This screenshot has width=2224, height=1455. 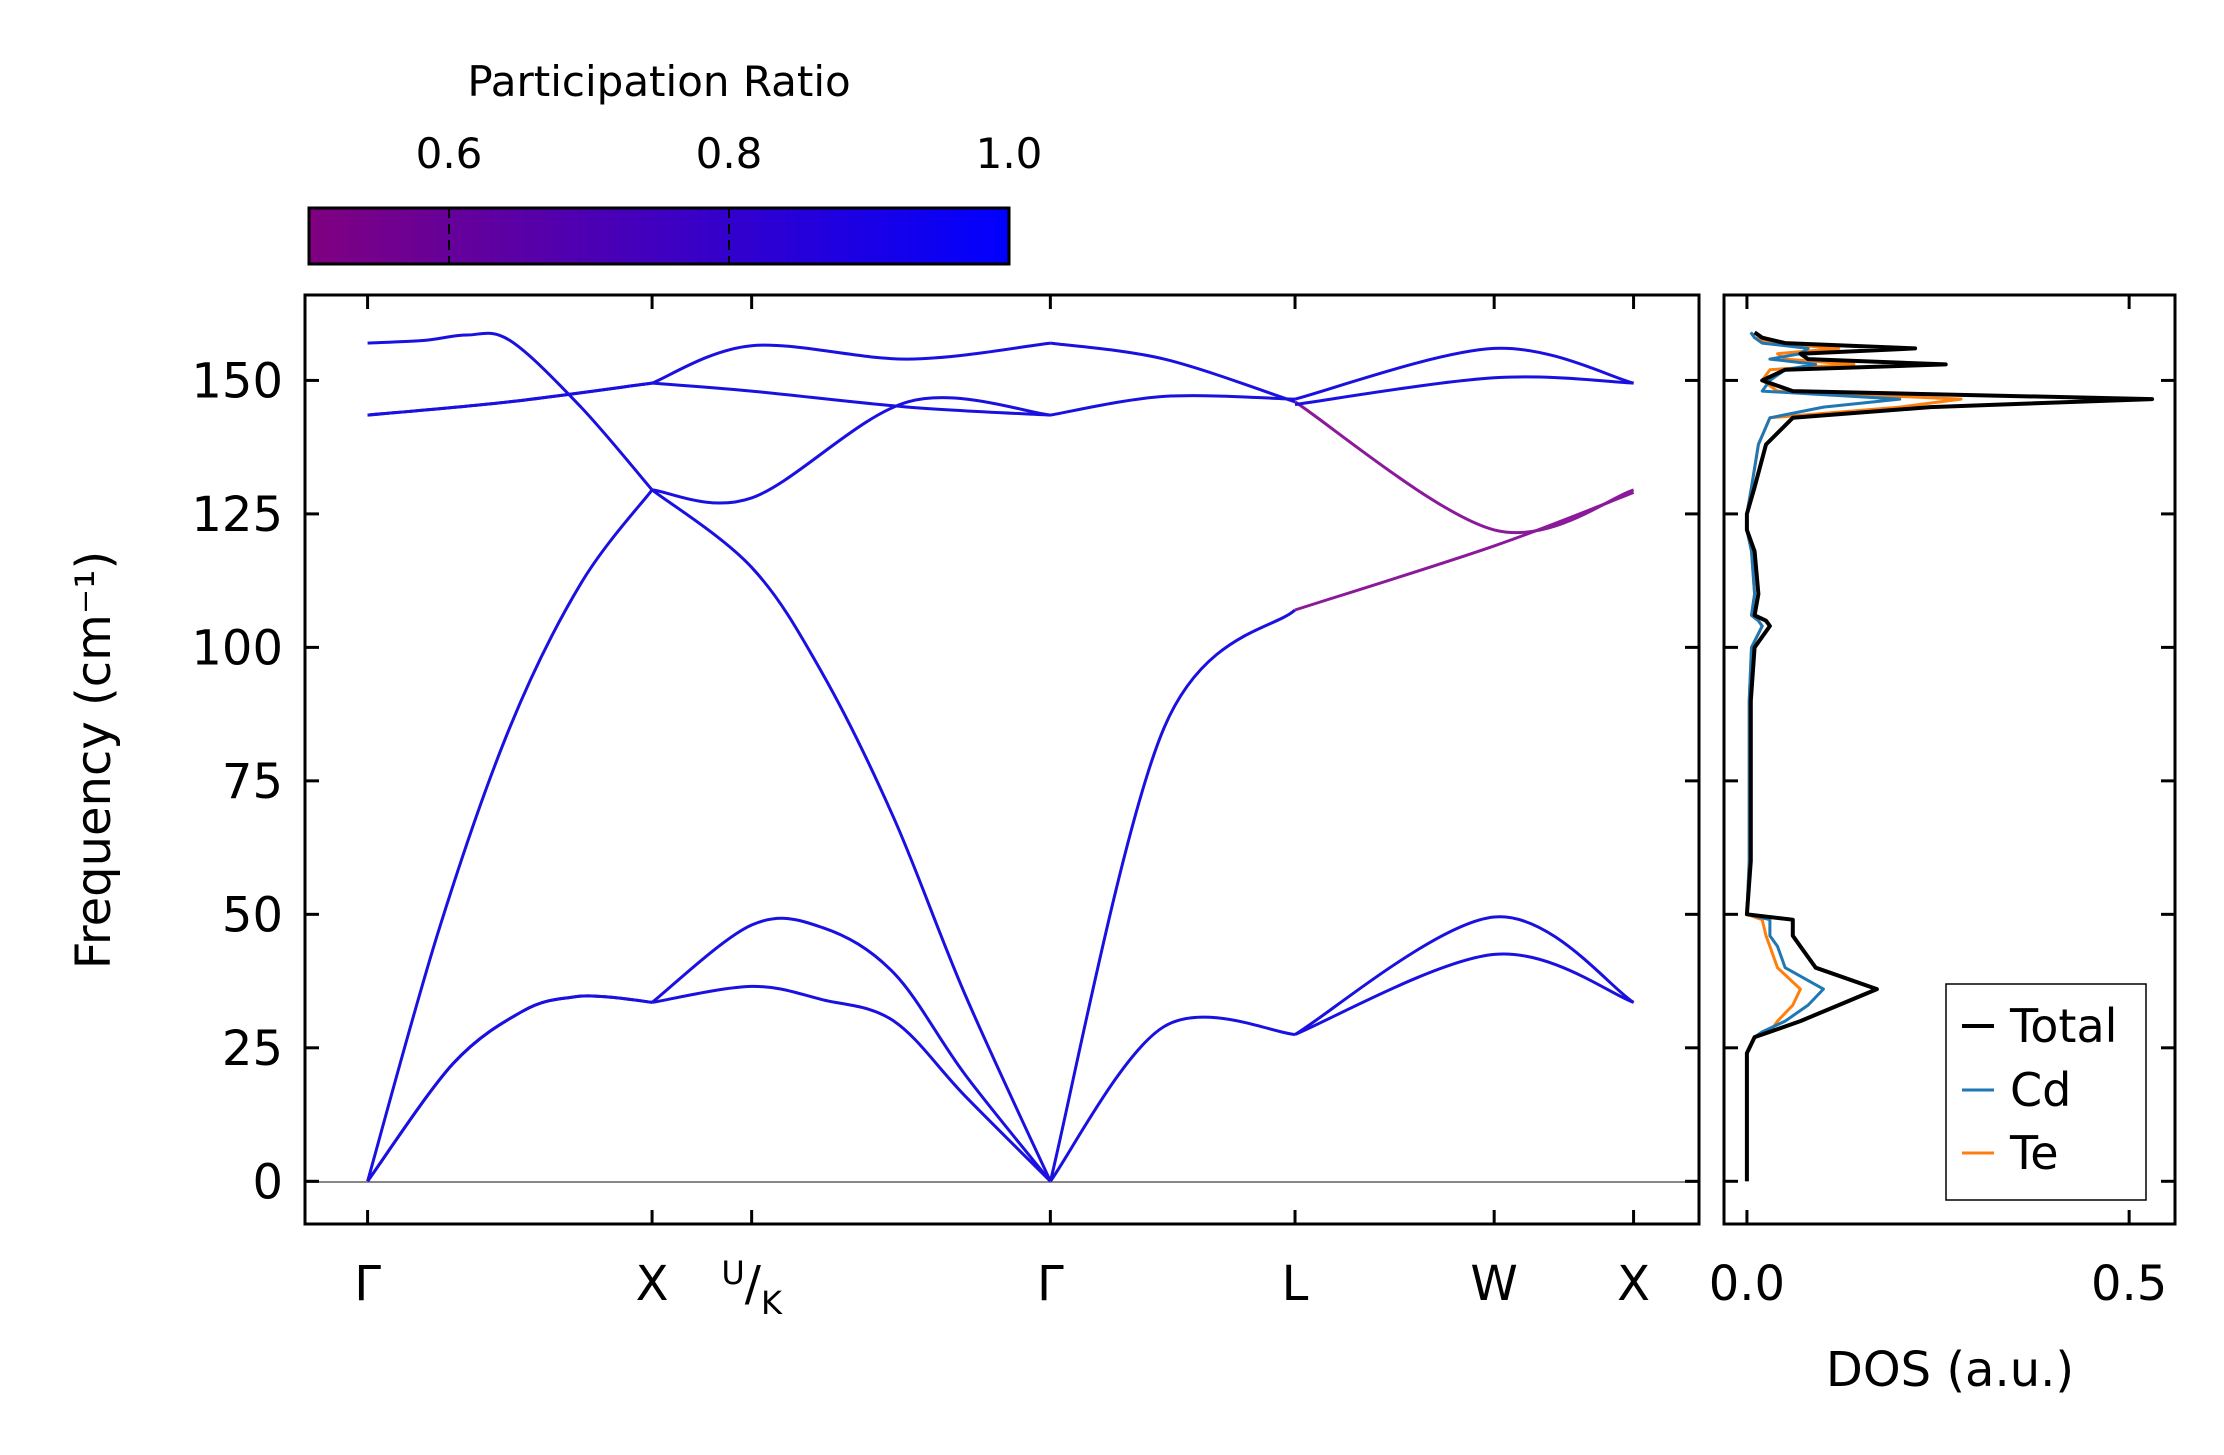 What do you see at coordinates (752, 1288) in the screenshot?
I see `band-x-tick-label: U/K` at bounding box center [752, 1288].